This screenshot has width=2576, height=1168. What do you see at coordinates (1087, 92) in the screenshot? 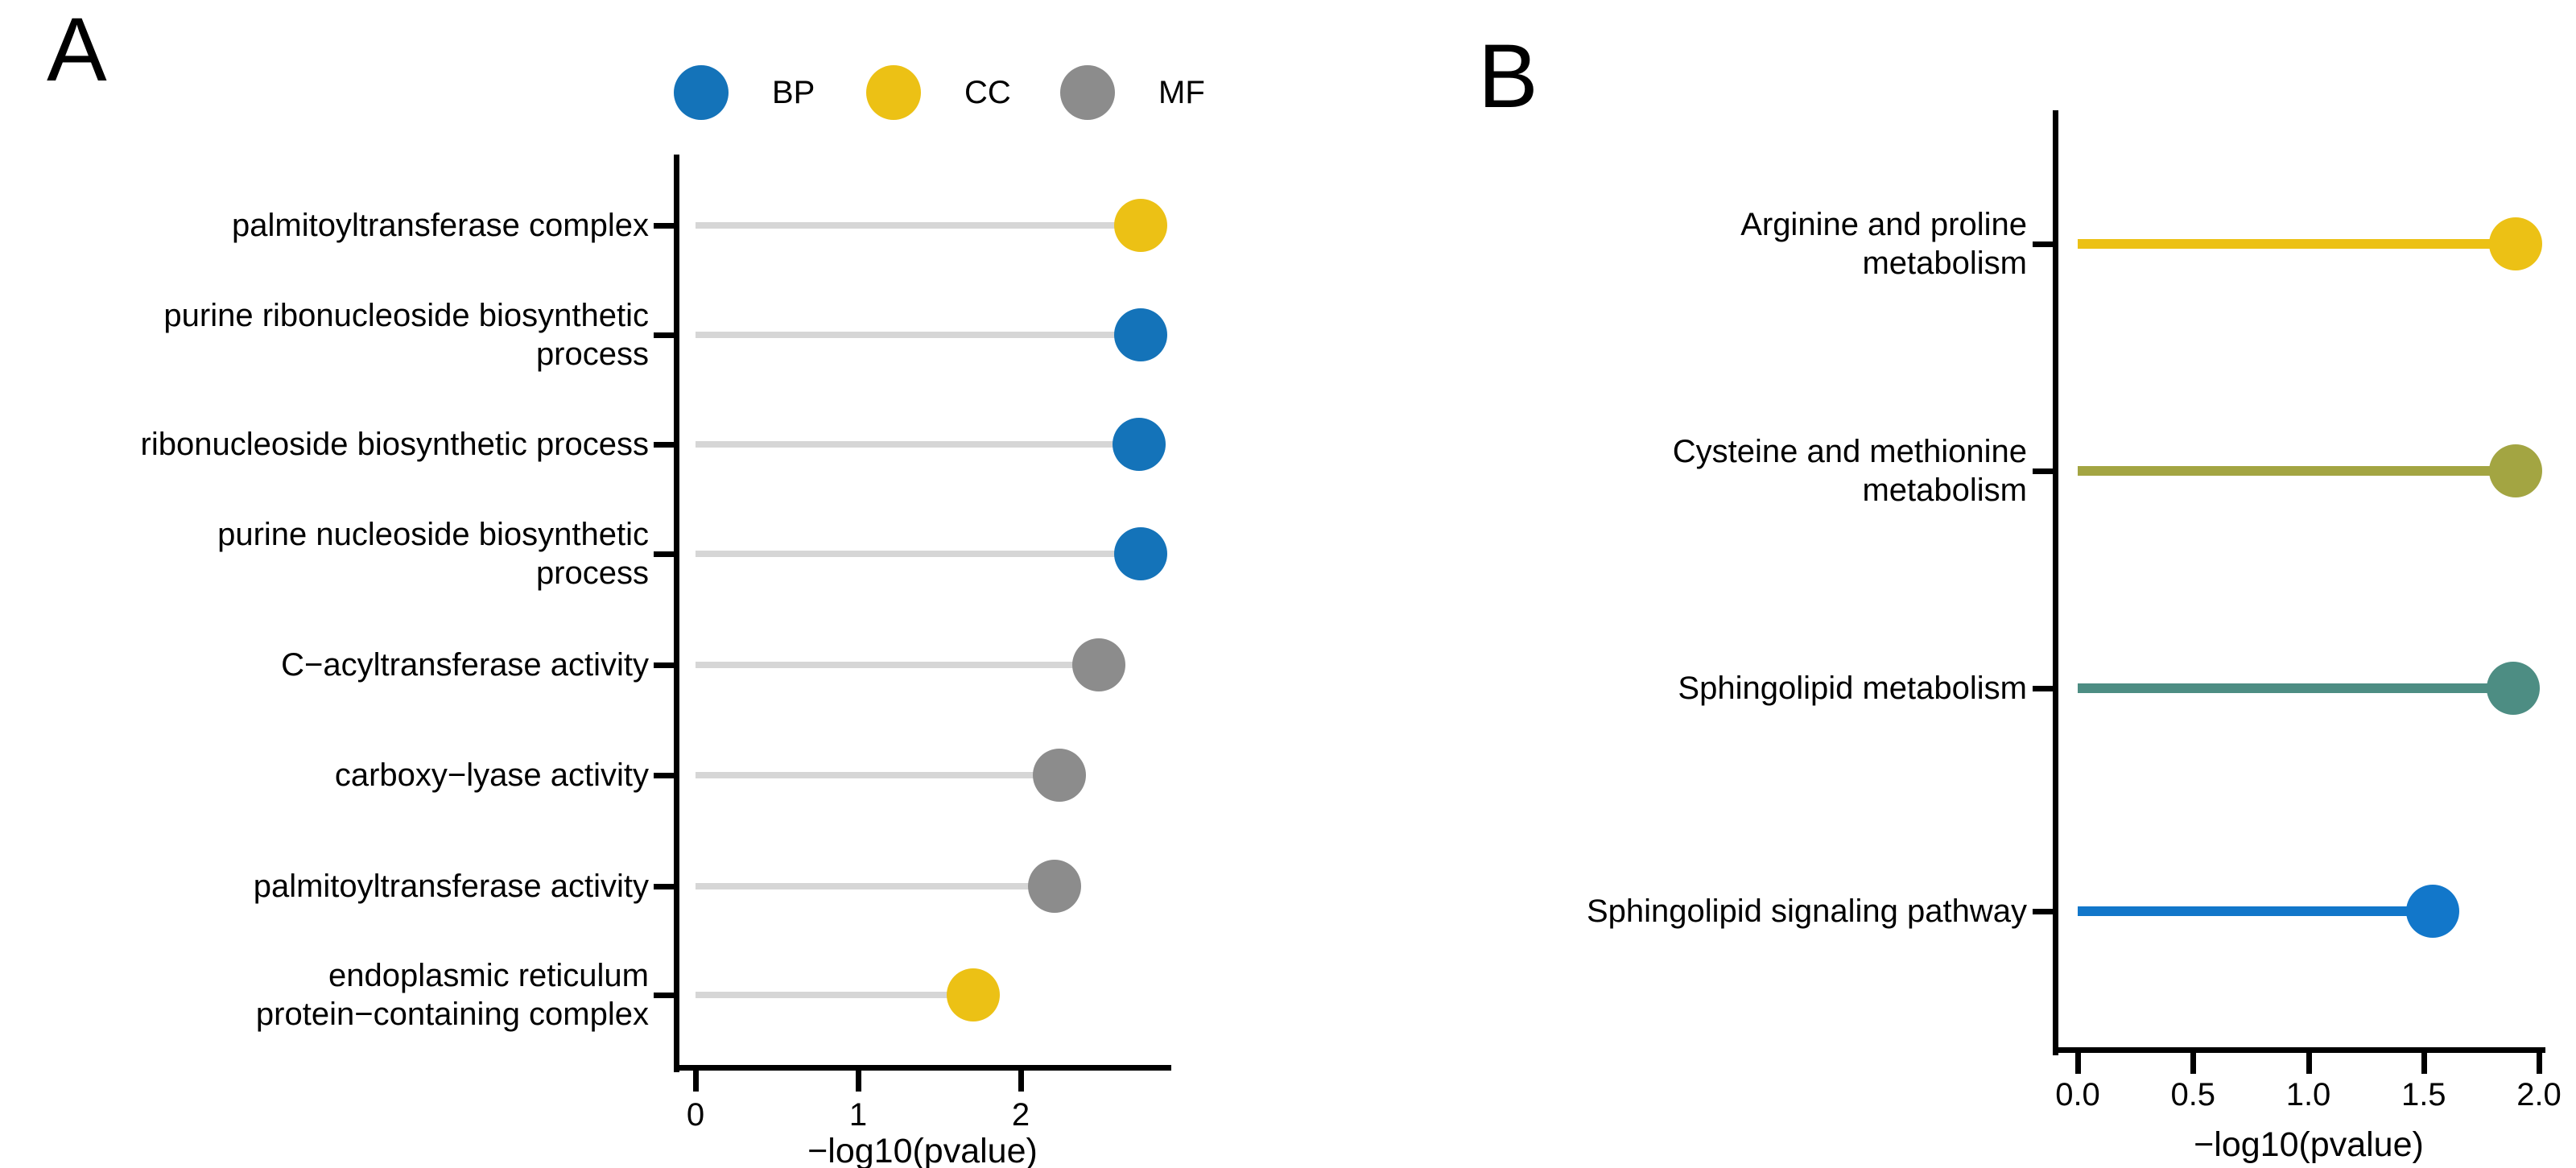
I see `legend-mf-swatch` at bounding box center [1087, 92].